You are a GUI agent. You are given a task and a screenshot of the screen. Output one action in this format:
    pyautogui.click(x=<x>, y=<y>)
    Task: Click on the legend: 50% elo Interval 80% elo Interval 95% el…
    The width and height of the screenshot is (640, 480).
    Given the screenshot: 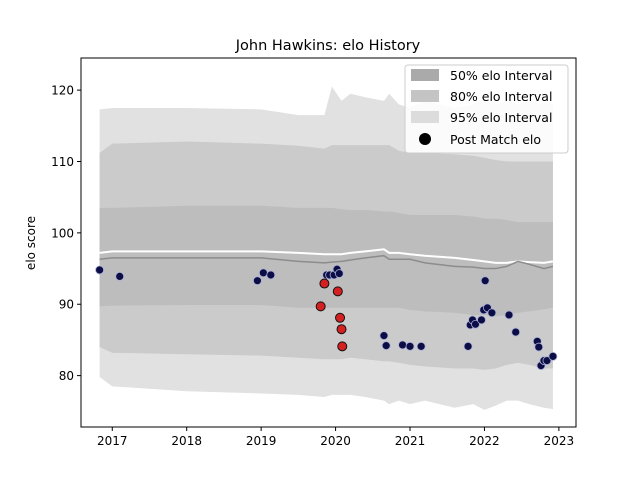 What is the action you would take?
    pyautogui.click(x=486, y=109)
    